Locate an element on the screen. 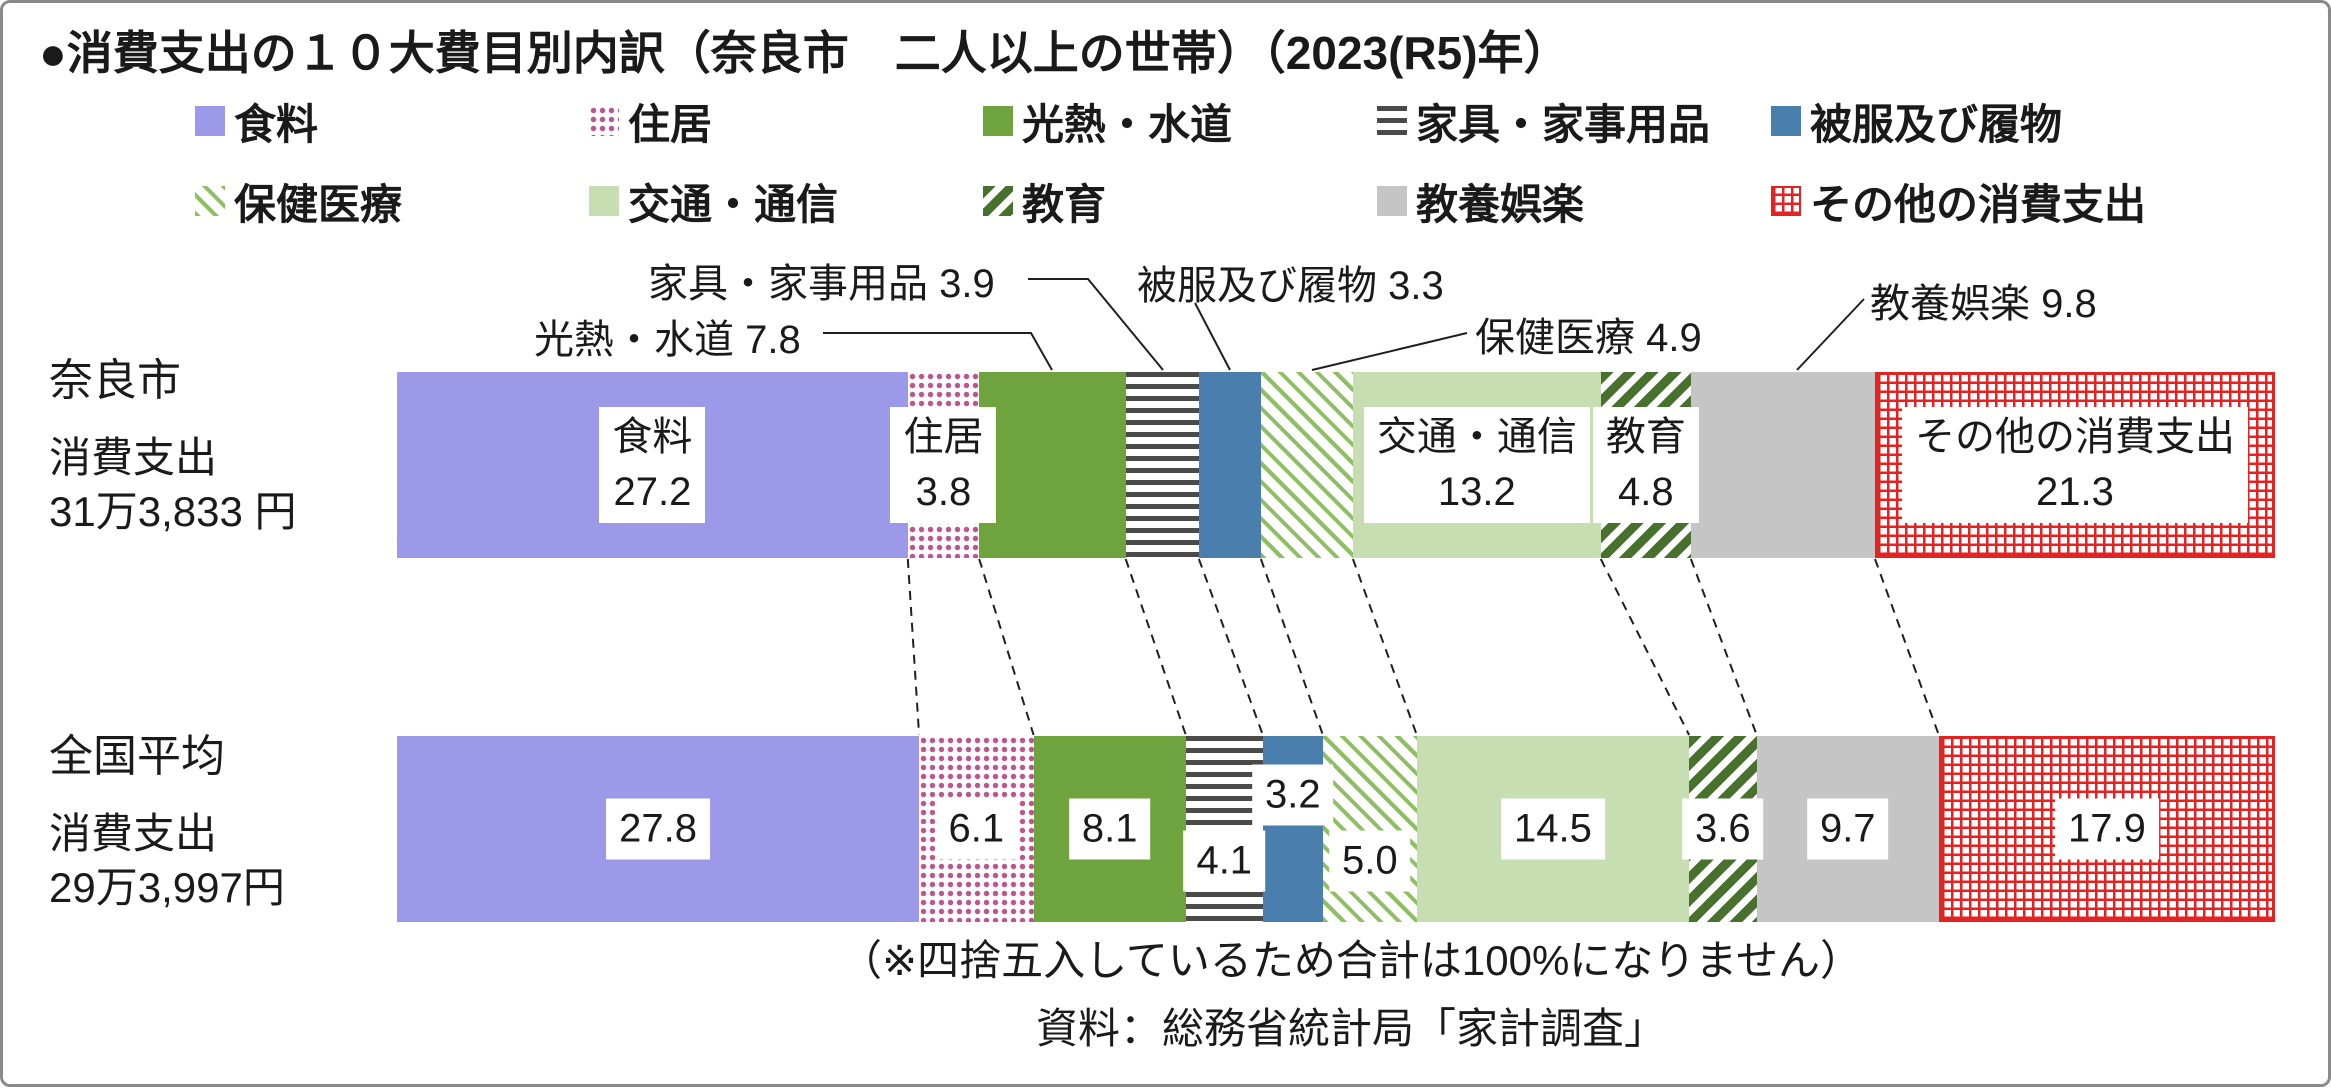 The image size is (2331, 1090). annotation-clothing: 被服及び履物 3.3 is located at coordinates (1290, 286).